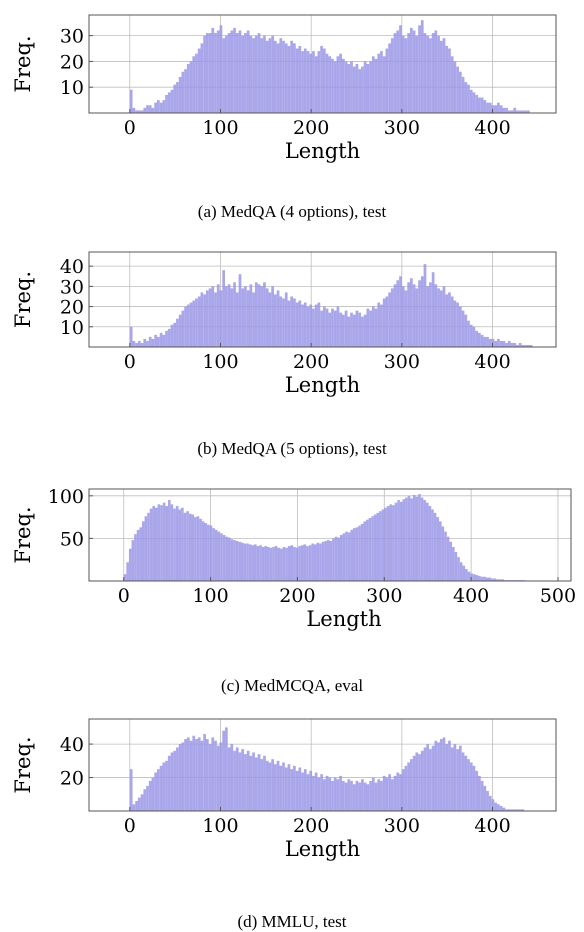 This screenshot has height=932, width=584. I want to click on y-tick-label: 40, so click(72, 267).